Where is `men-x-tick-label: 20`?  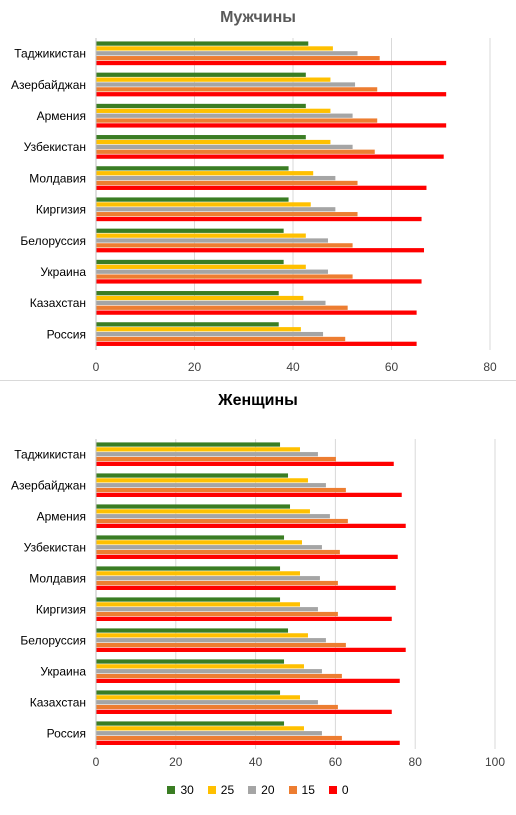
men-x-tick-label: 20 is located at coordinates (195, 367).